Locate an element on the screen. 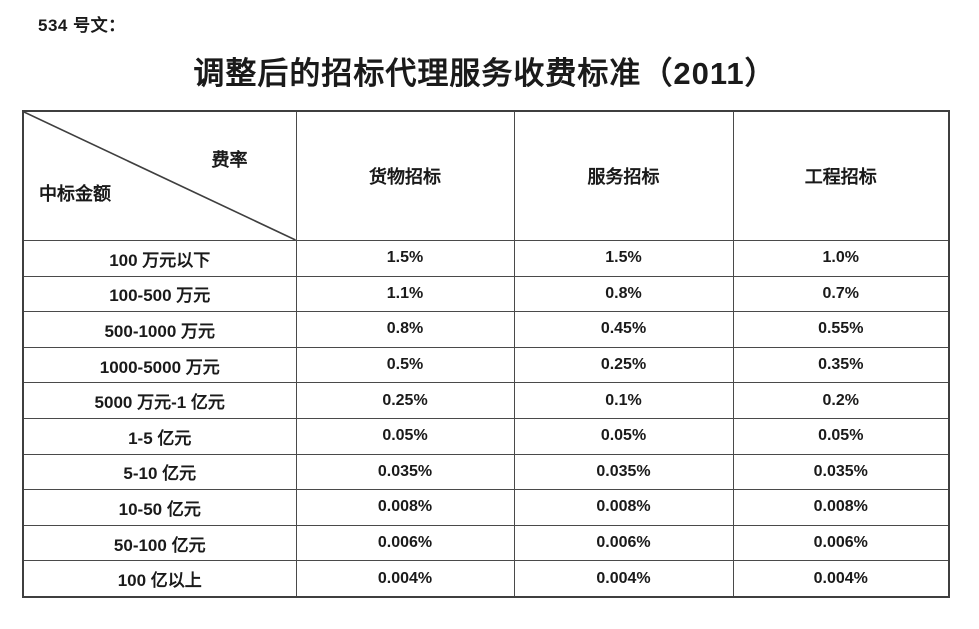  table-row: 10-50 亿元 0.008% 0.008% 0.008% is located at coordinates (486, 507).